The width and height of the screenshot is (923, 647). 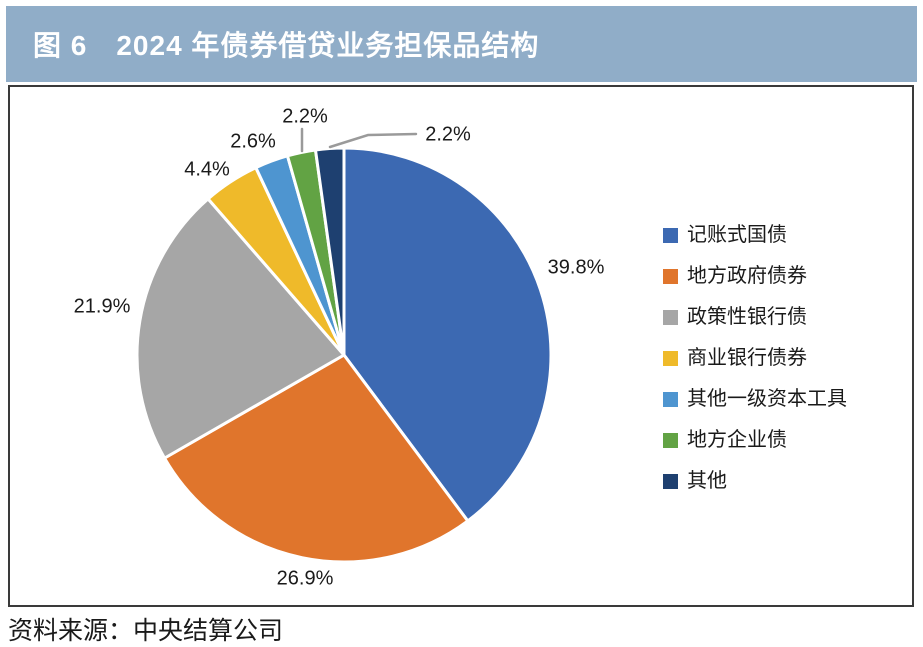 I want to click on figure-header: 图 6 2024 年债券借贷业务担保品结构, so click(x=461, y=44).